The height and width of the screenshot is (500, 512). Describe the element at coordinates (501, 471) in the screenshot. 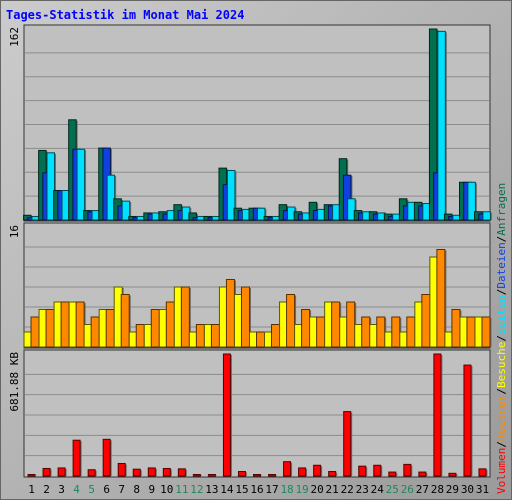

I see `legend-item-volumen: Volumen` at that location.